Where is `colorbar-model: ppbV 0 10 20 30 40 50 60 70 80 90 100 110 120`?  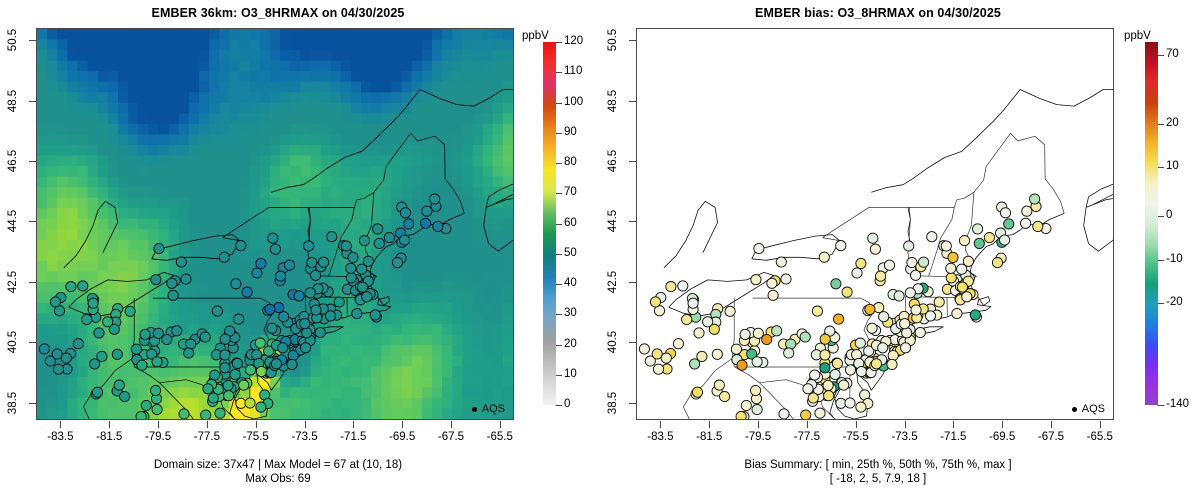 colorbar-model: ppbV 0 10 20 30 40 50 60 70 80 90 100 110 120 is located at coordinates (560, 224).